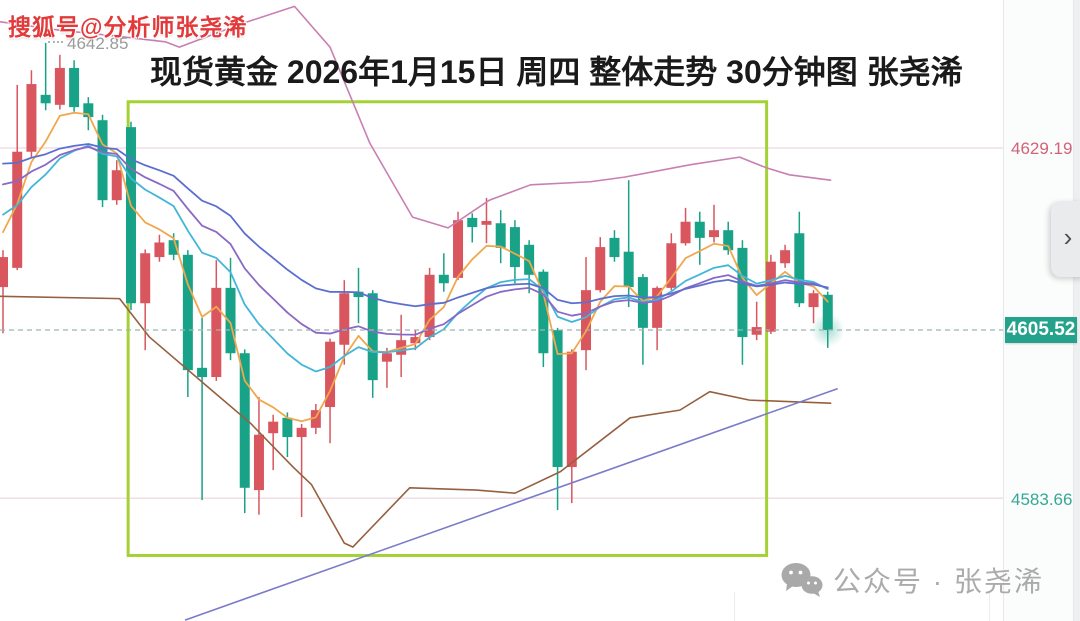  I want to click on wechat-watermark: 公众号 · 张尧浠, so click(911, 580).